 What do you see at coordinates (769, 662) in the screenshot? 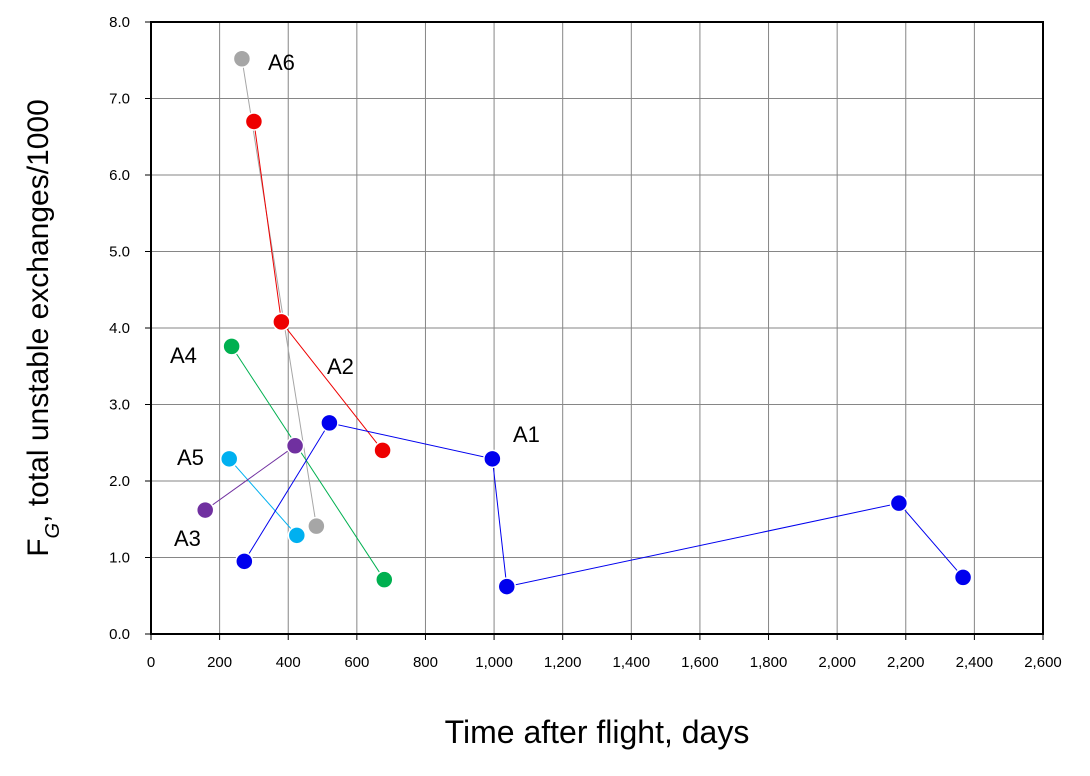
I see `x-tick-label: 1,800` at bounding box center [769, 662].